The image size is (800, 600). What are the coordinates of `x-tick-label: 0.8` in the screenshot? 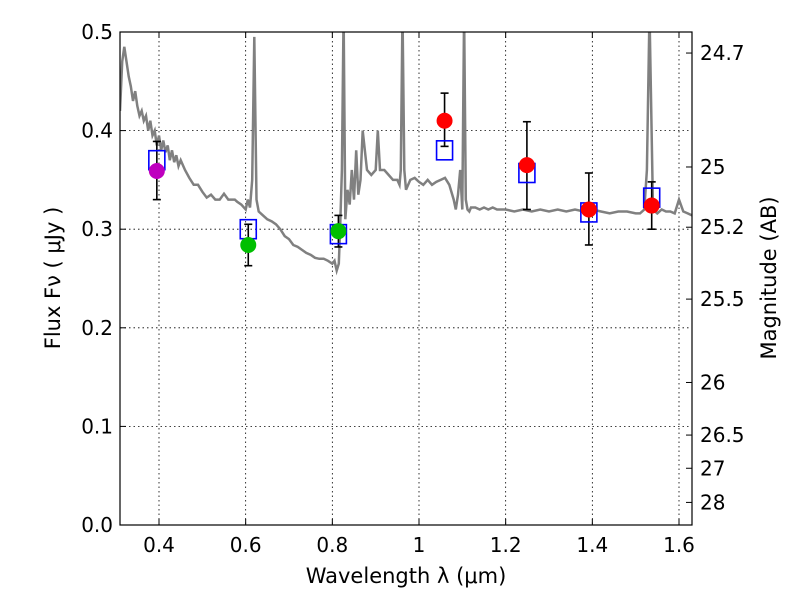 It's located at (332, 545).